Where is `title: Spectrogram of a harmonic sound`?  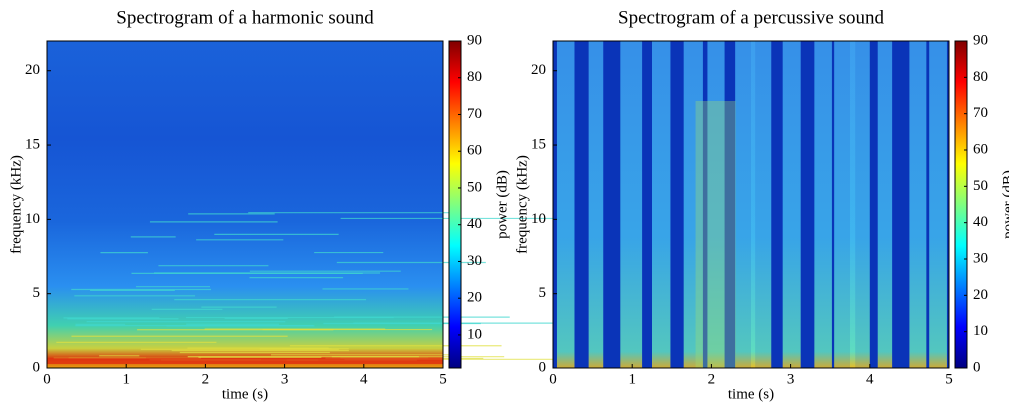 title: Spectrogram of a harmonic sound is located at coordinates (245, 17).